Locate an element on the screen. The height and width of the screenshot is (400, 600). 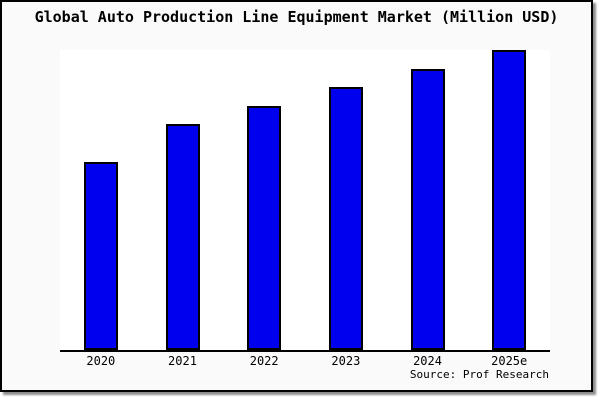
bar-2021 is located at coordinates (182, 237).